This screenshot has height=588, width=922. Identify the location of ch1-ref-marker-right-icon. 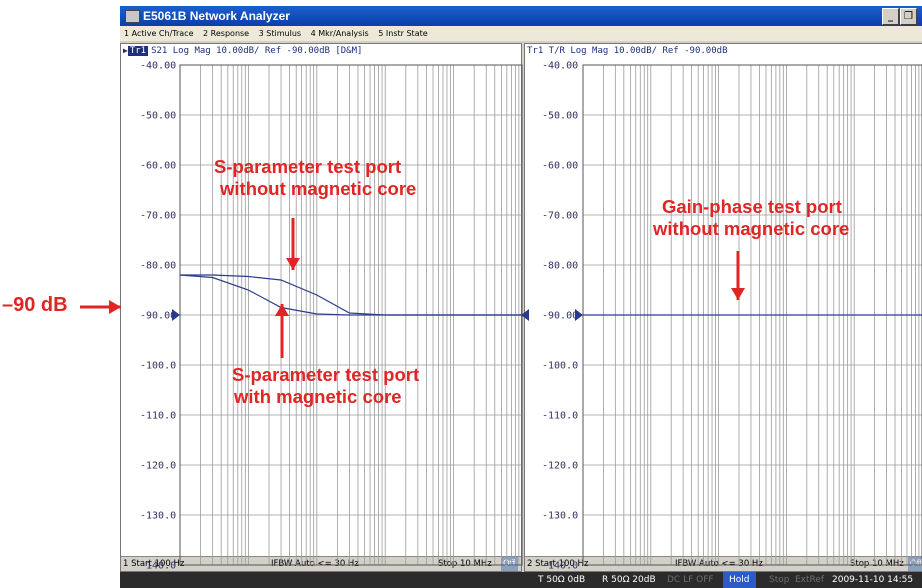
(525, 315).